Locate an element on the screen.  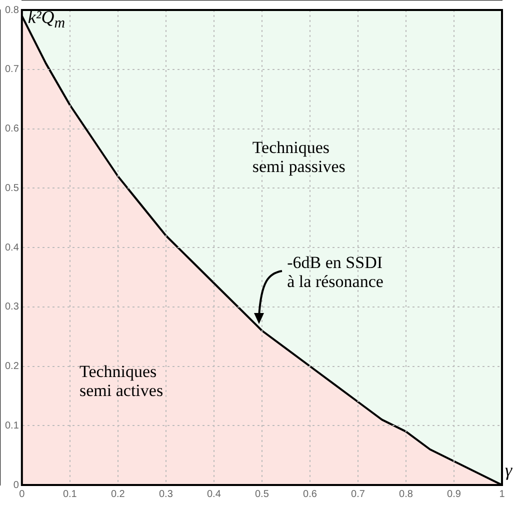
y-tick-label: 0.7 is located at coordinates (12, 70).